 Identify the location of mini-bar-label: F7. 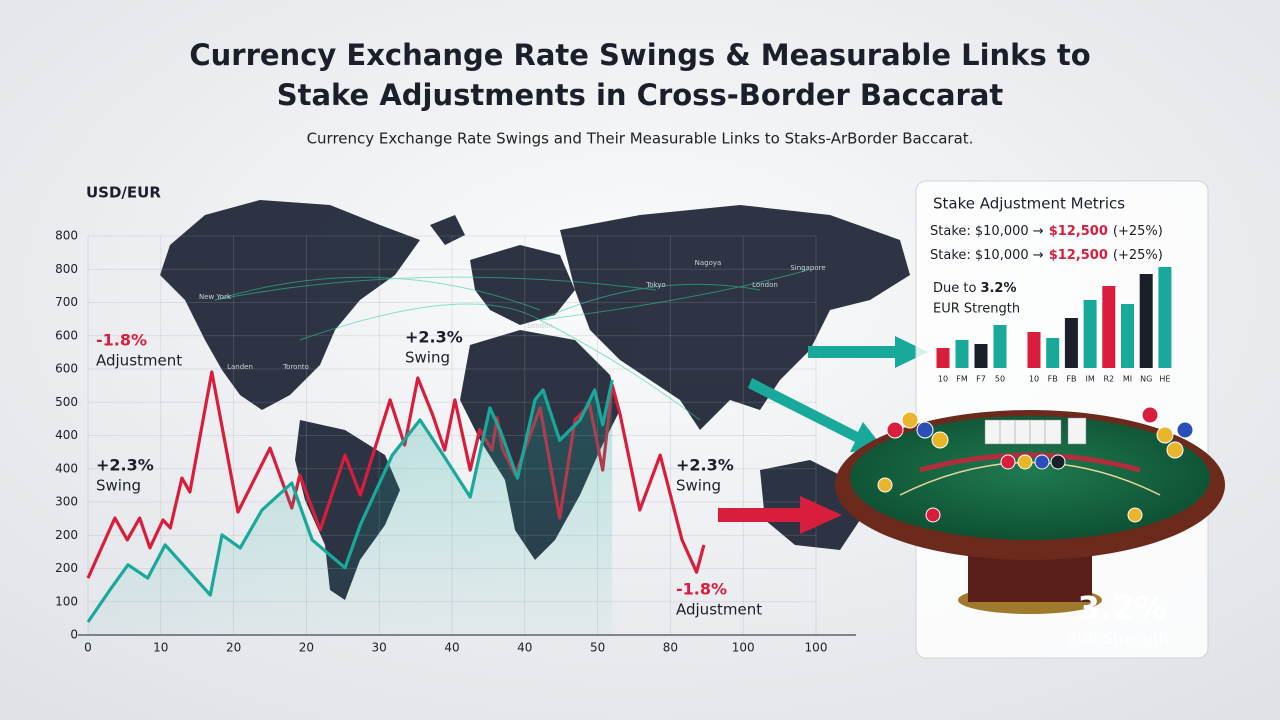
(981, 379).